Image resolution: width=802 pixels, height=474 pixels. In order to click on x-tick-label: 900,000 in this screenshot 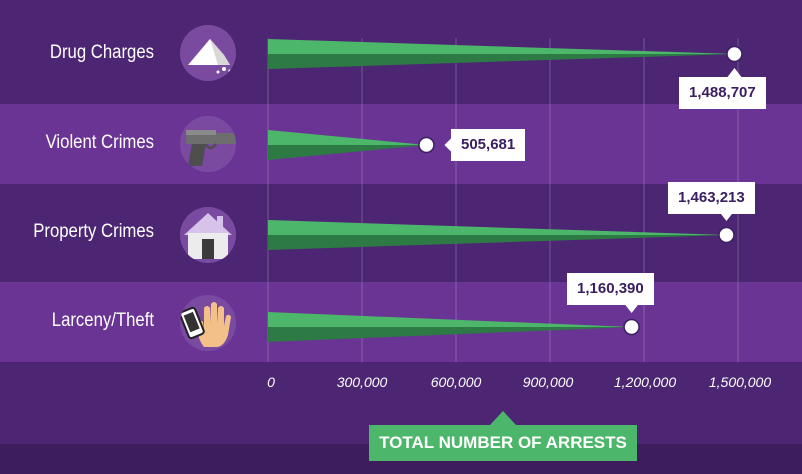, I will do `click(548, 382)`.